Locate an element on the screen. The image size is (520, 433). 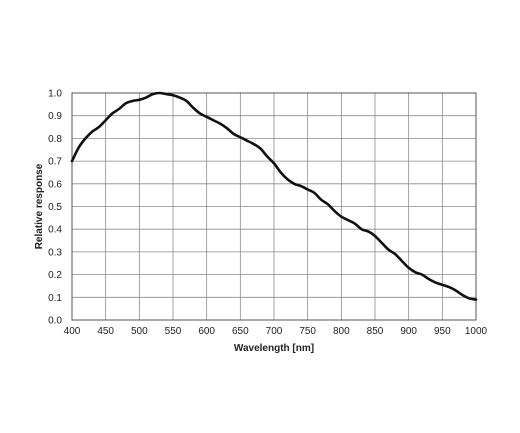
x-tick-label: 700 is located at coordinates (274, 331).